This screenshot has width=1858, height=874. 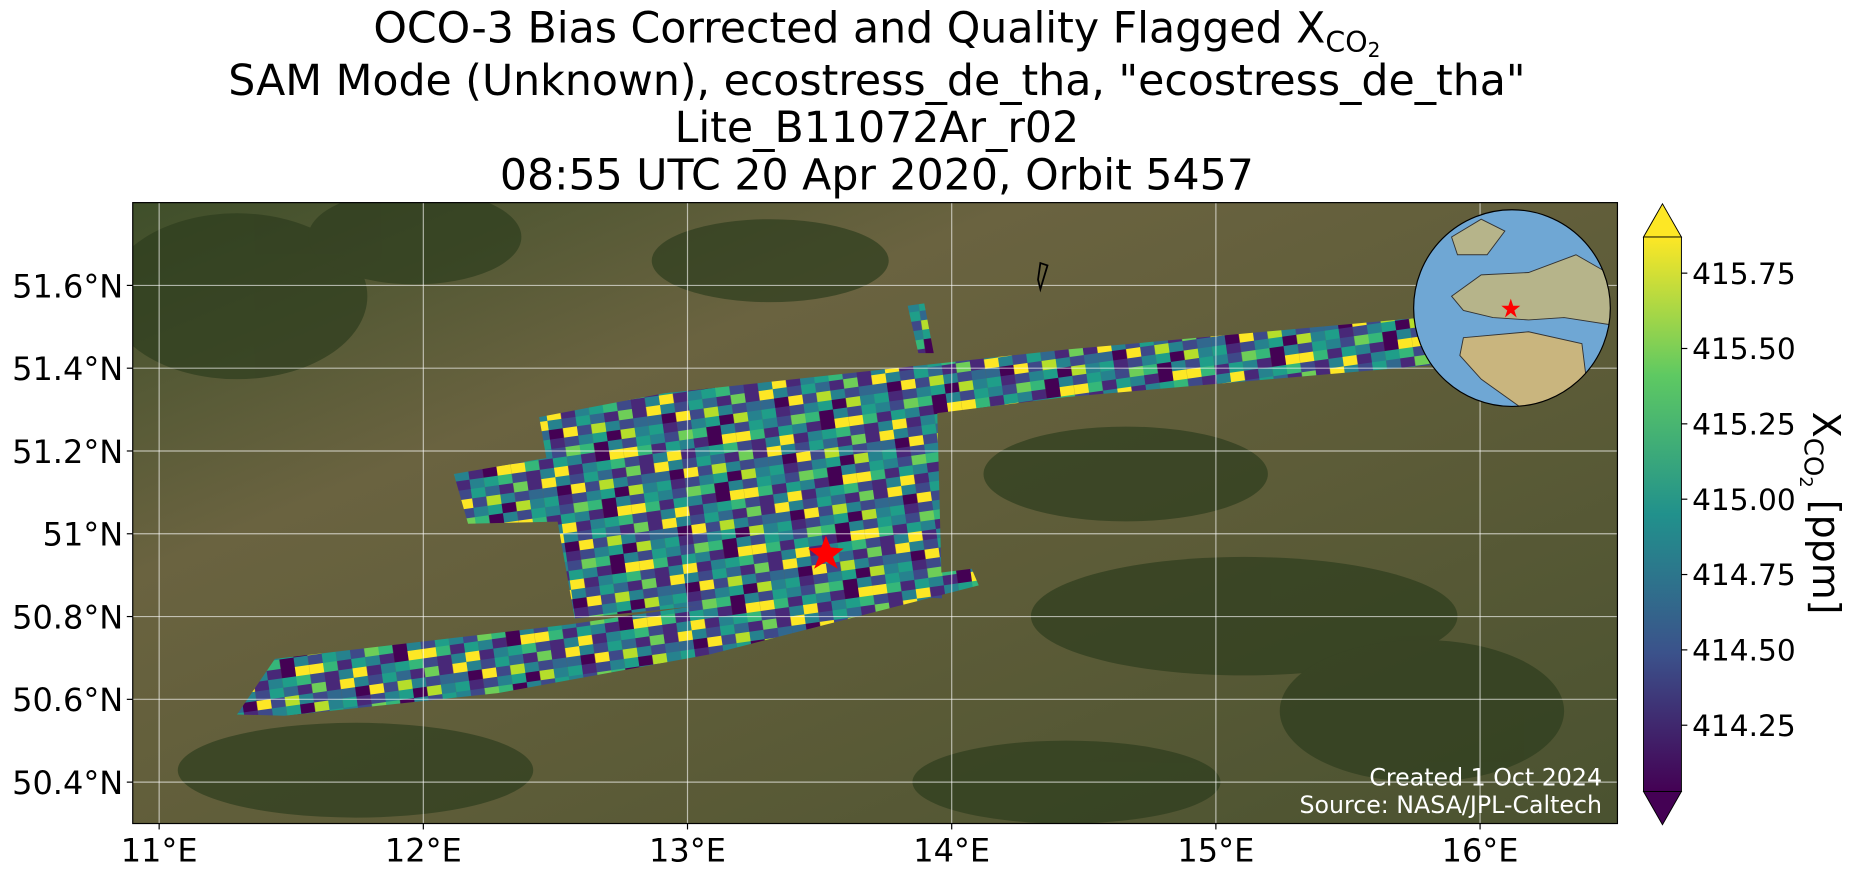 I want to click on x-tick-label: 13°E, so click(x=687, y=850).